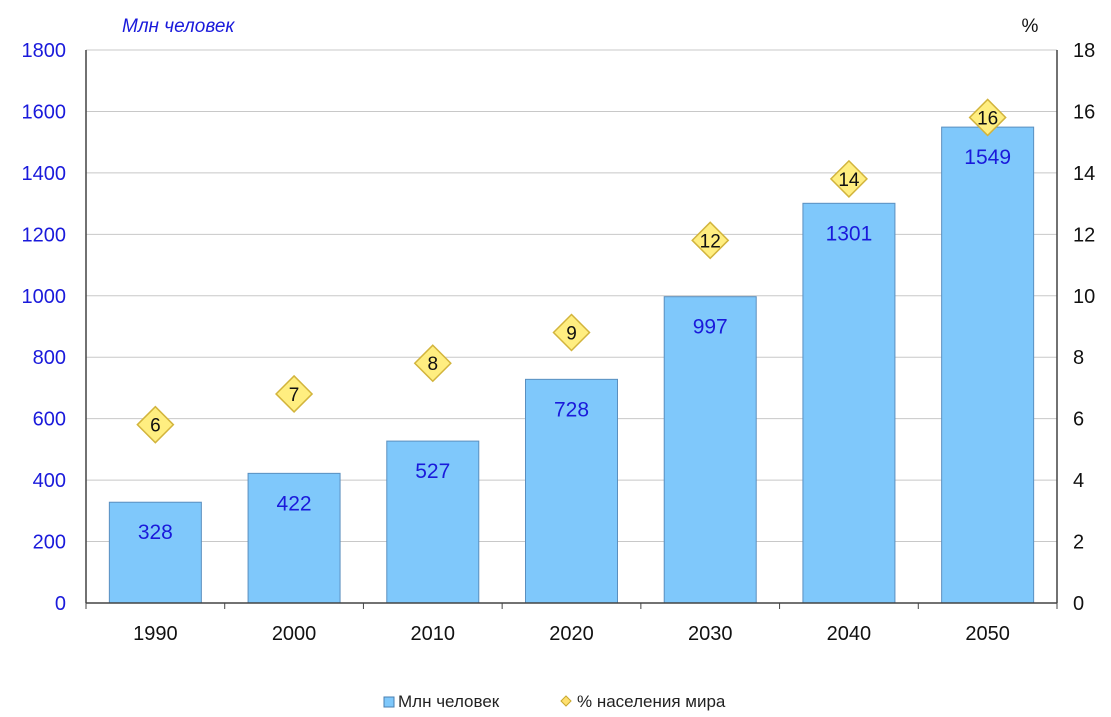  Describe the element at coordinates (710, 634) in the screenshot. I see `x-tick-label: 2030` at that location.